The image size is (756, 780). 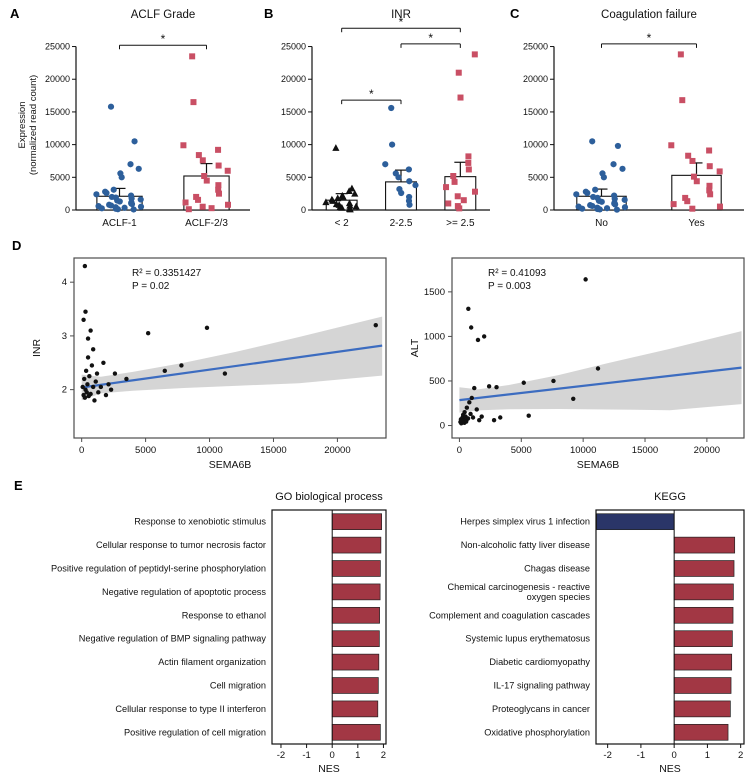 What do you see at coordinates (401, 223) in the screenshot?
I see `svg-text: 2-2.5` at bounding box center [401, 223].